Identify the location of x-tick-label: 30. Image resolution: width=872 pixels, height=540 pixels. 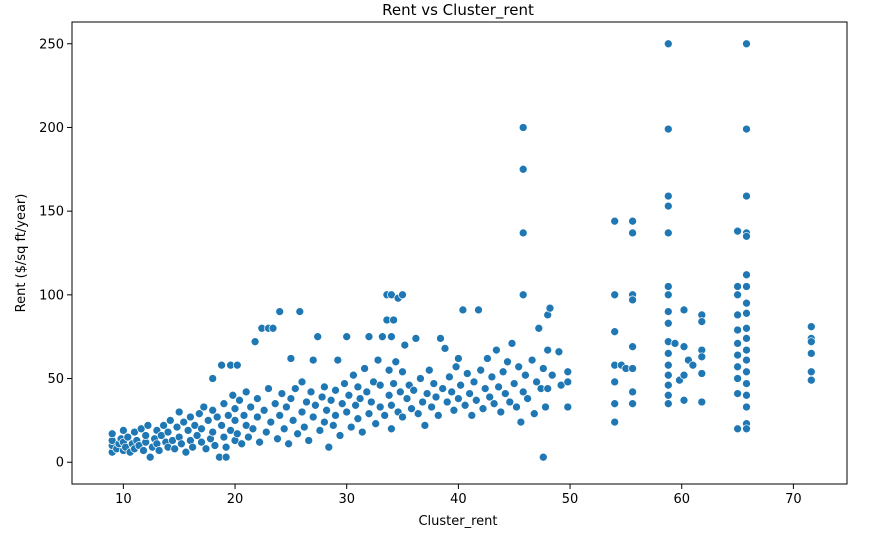
(346, 499).